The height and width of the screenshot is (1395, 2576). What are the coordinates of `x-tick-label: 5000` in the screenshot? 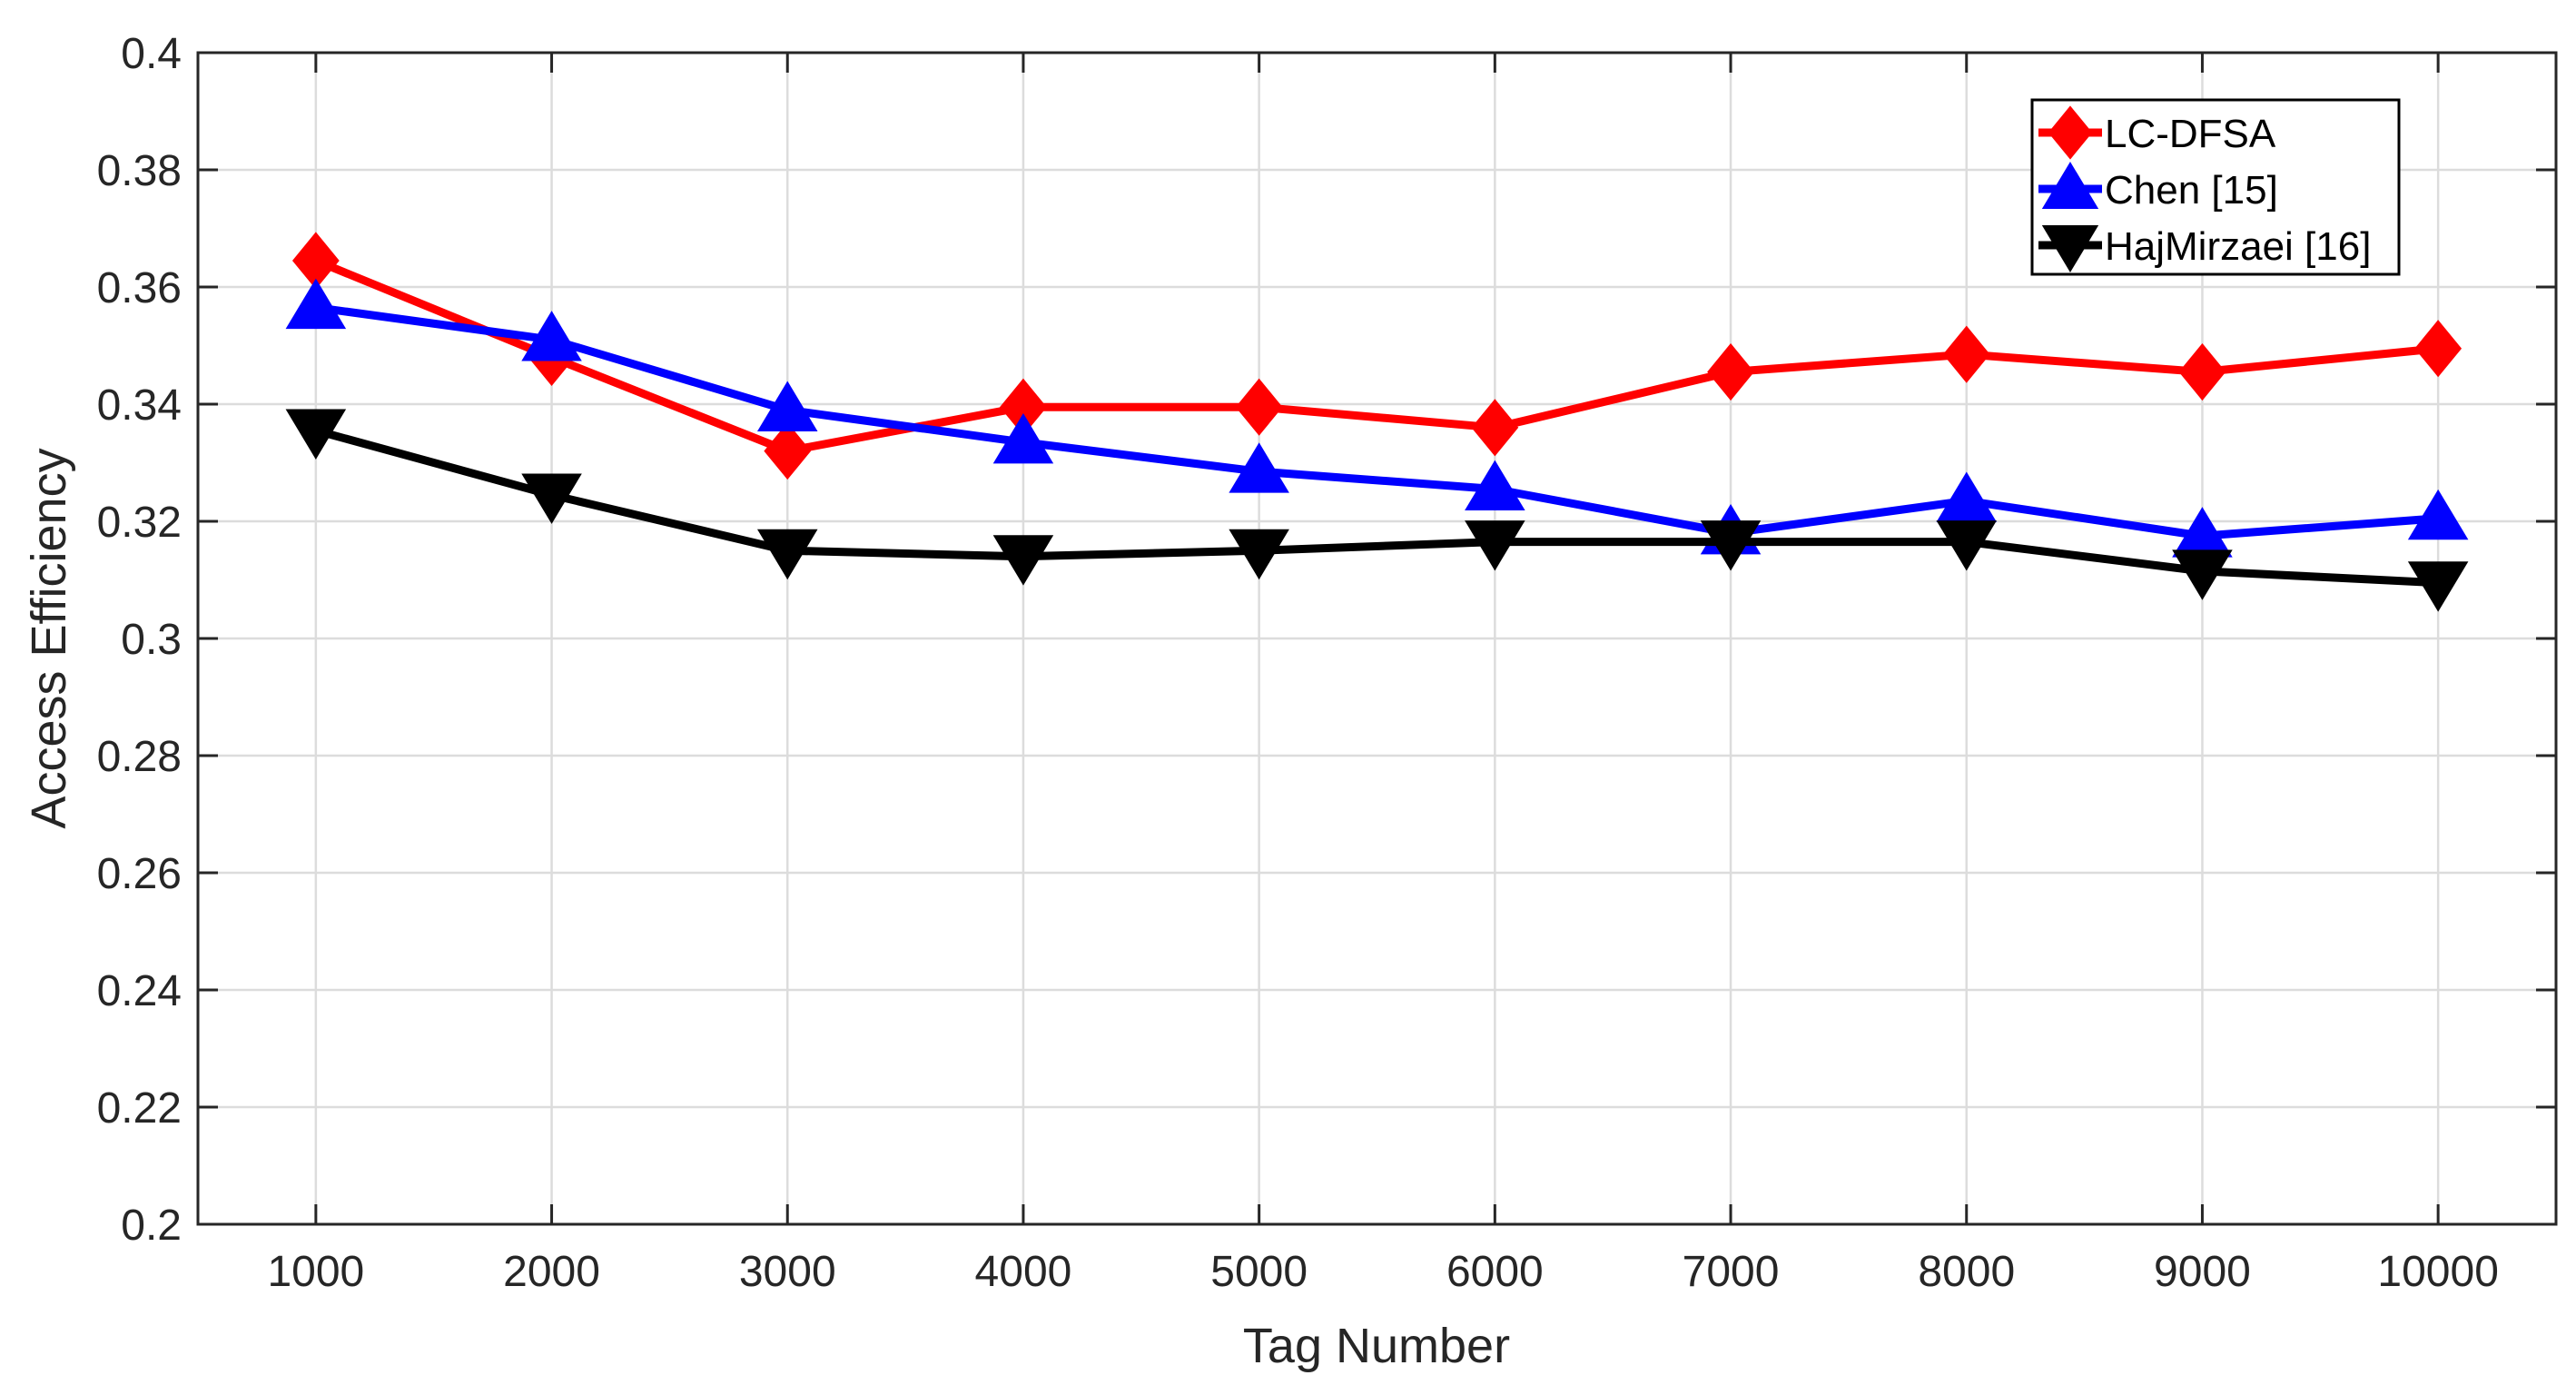 It's located at (1259, 1272).